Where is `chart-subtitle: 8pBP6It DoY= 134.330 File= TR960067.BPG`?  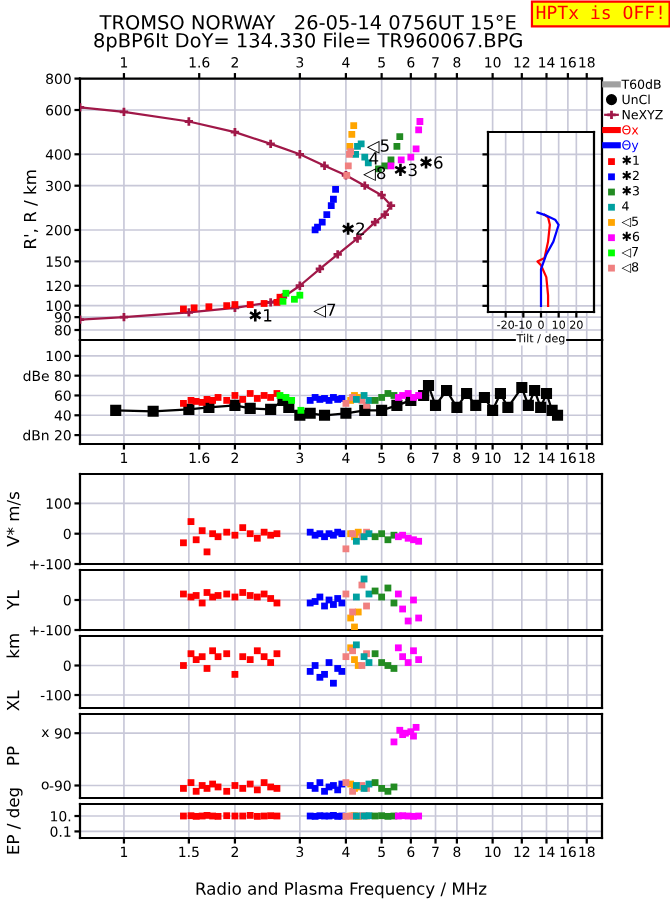 chart-subtitle: 8pBP6It DoY= 134.330 File= TR960067.BPG is located at coordinates (308, 42).